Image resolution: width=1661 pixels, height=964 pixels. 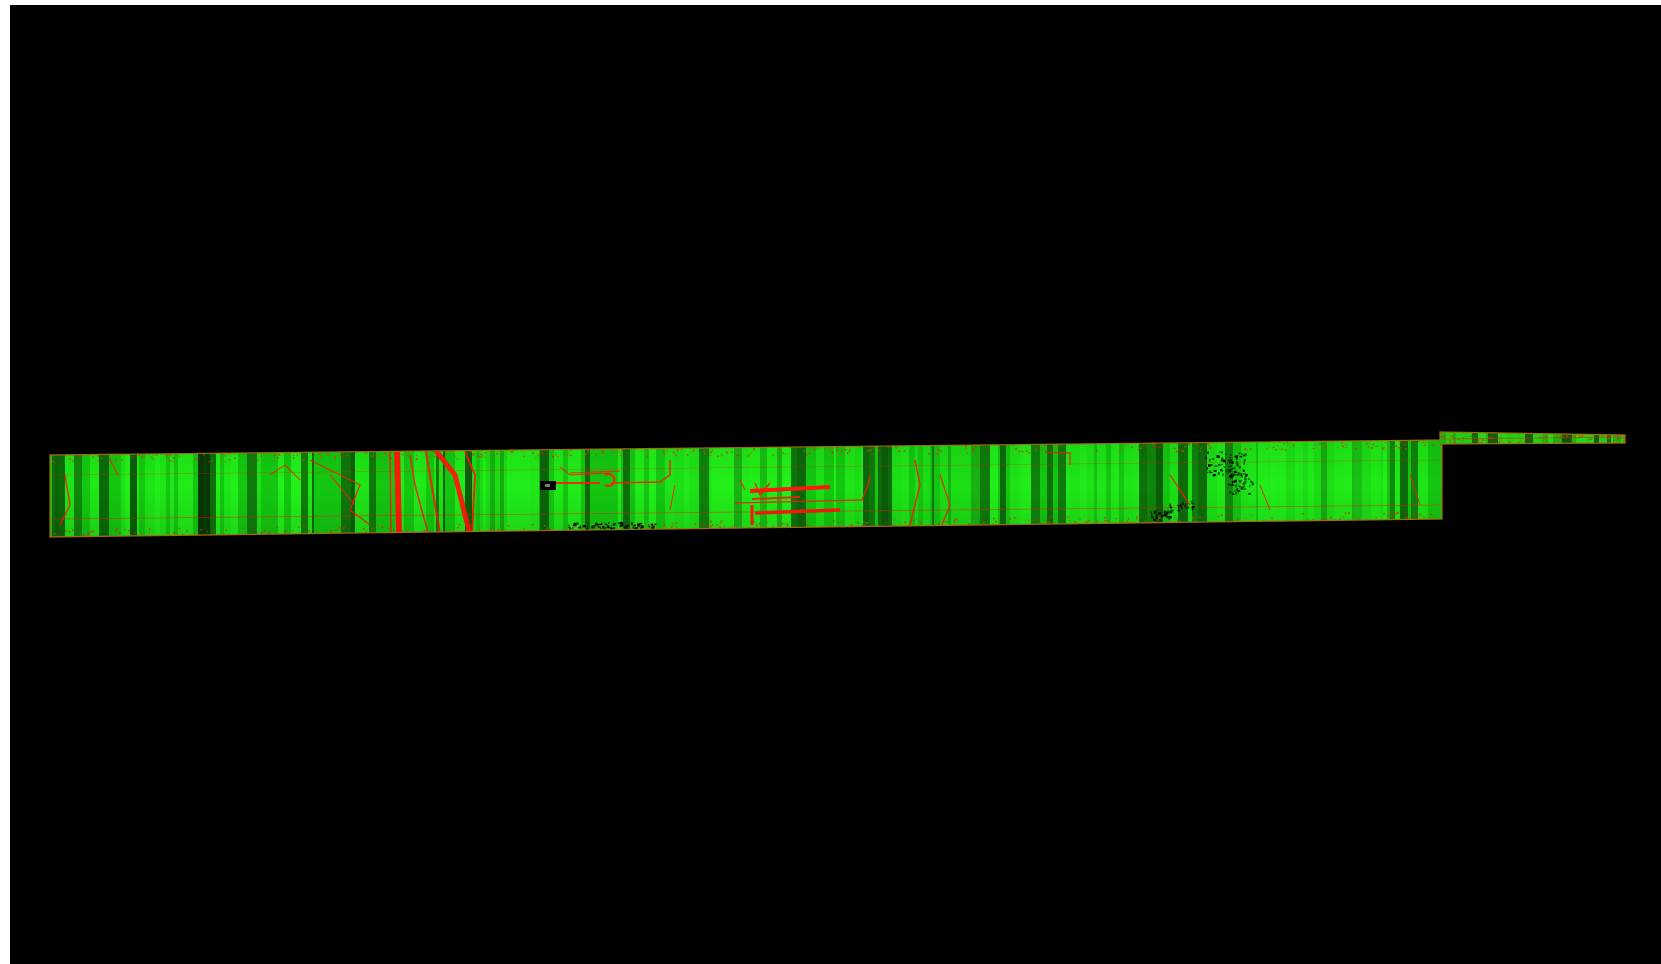 I want to click on strip-outline-edge, so click(x=837, y=484).